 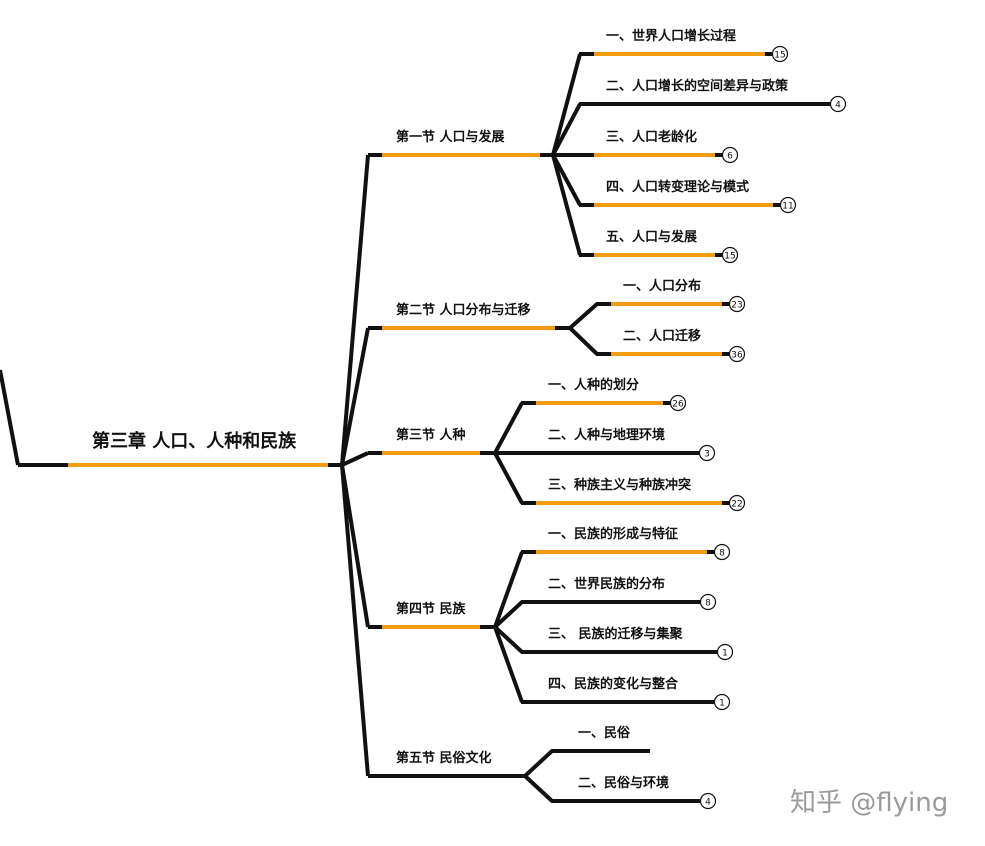 I want to click on count-badge-text: 22, so click(x=736, y=505).